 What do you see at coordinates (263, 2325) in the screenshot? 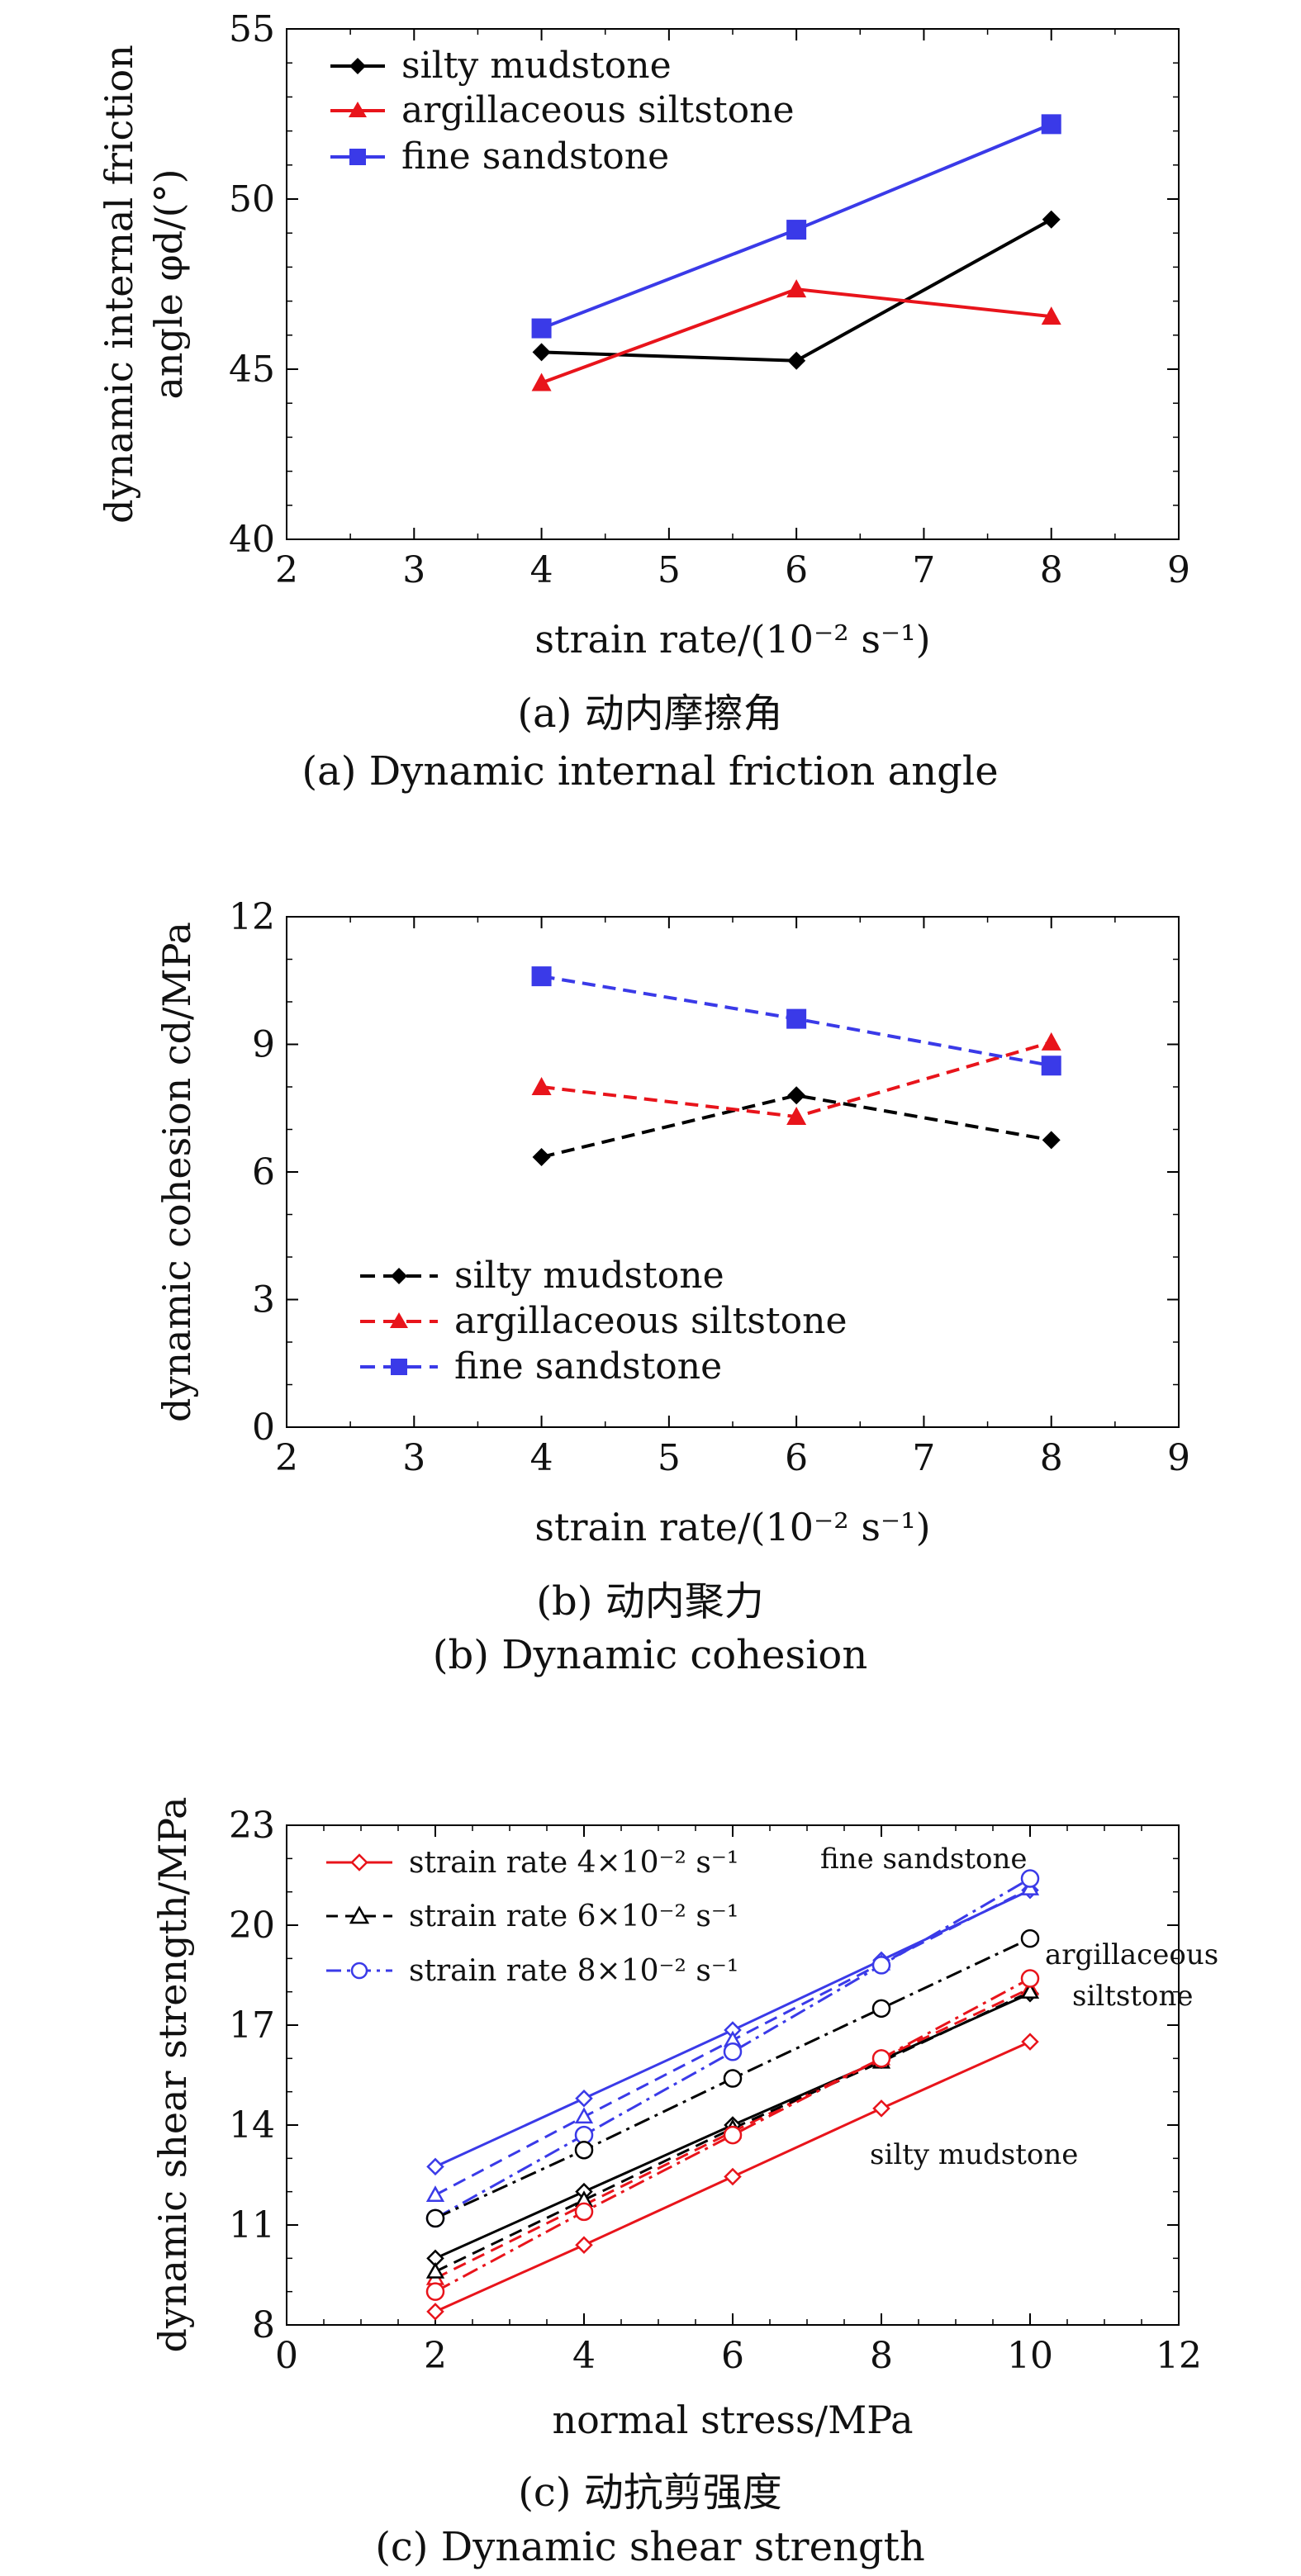
I see `pc-y-tick-label: 8` at bounding box center [263, 2325].